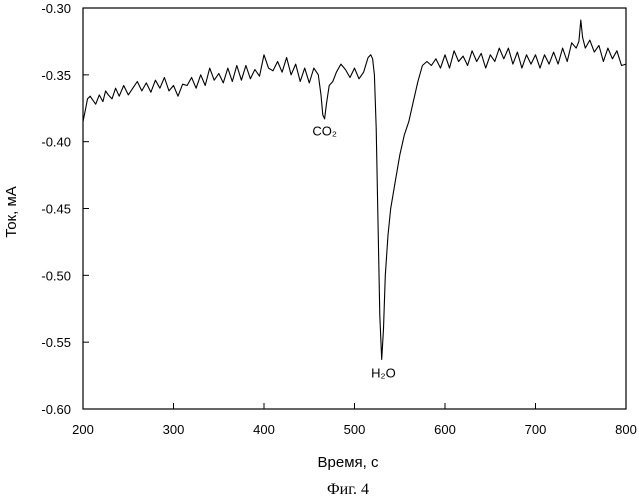  Describe the element at coordinates (348, 462) in the screenshot. I see `x-axis-title: Время, с` at that location.